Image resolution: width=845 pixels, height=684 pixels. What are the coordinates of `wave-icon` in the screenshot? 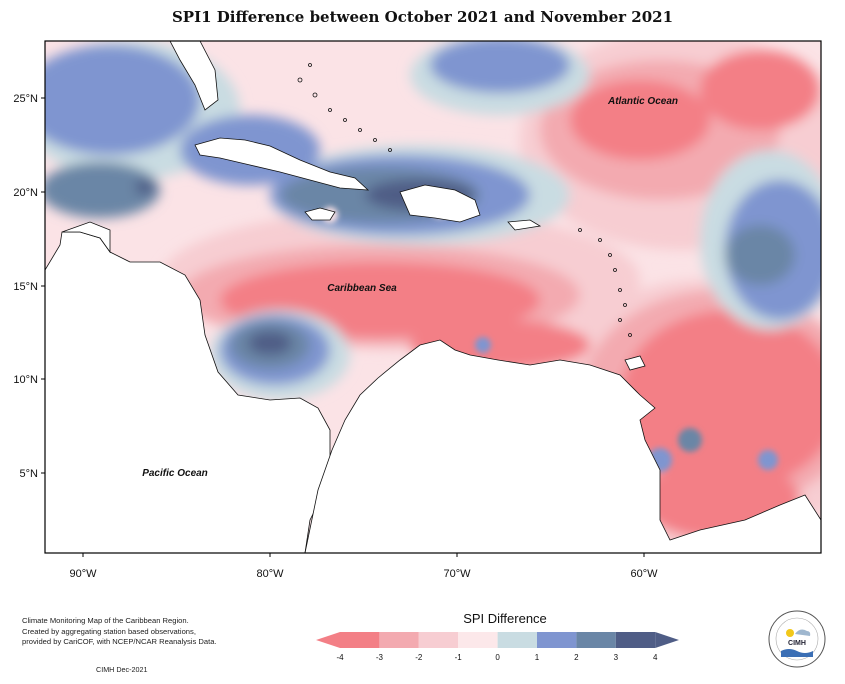 It's located at (797, 653).